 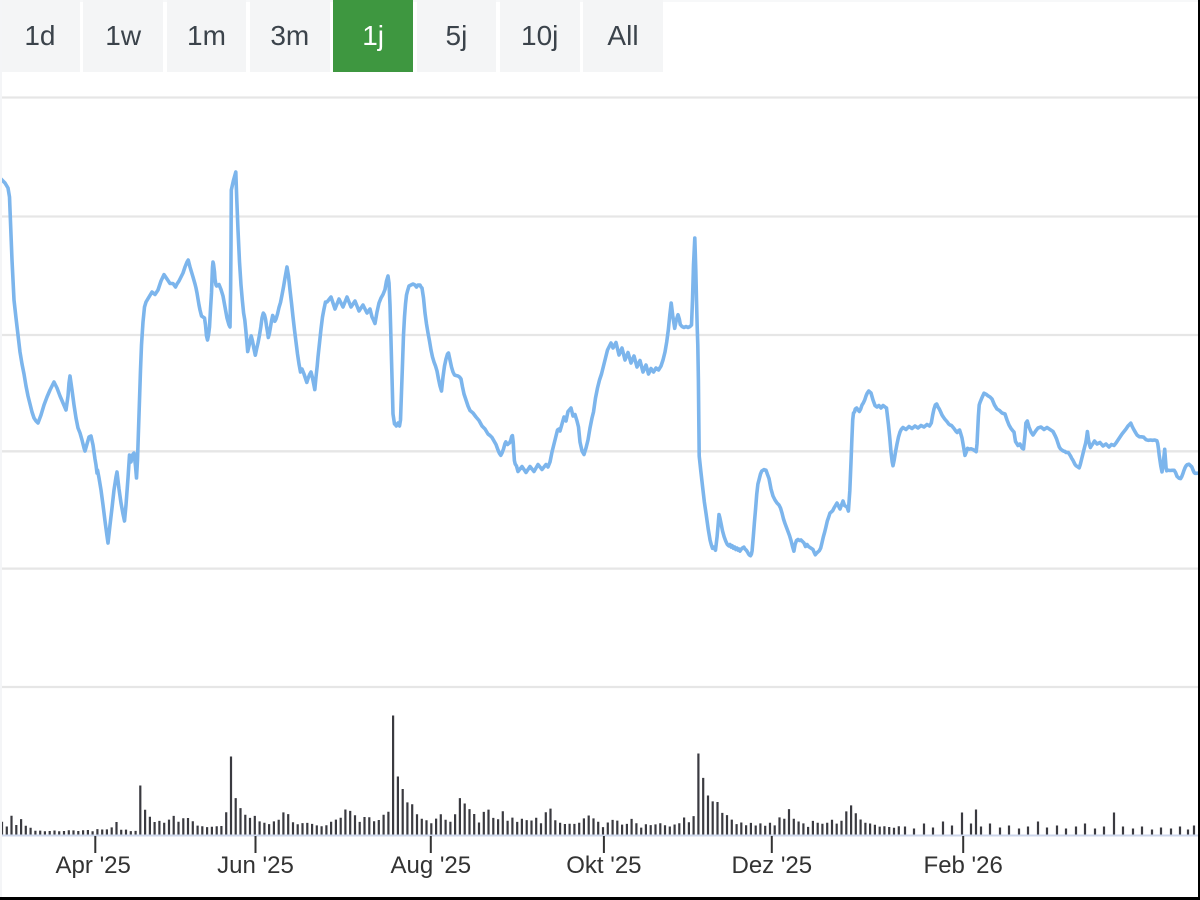 I want to click on svg-text: Okt '25, so click(x=603, y=865).